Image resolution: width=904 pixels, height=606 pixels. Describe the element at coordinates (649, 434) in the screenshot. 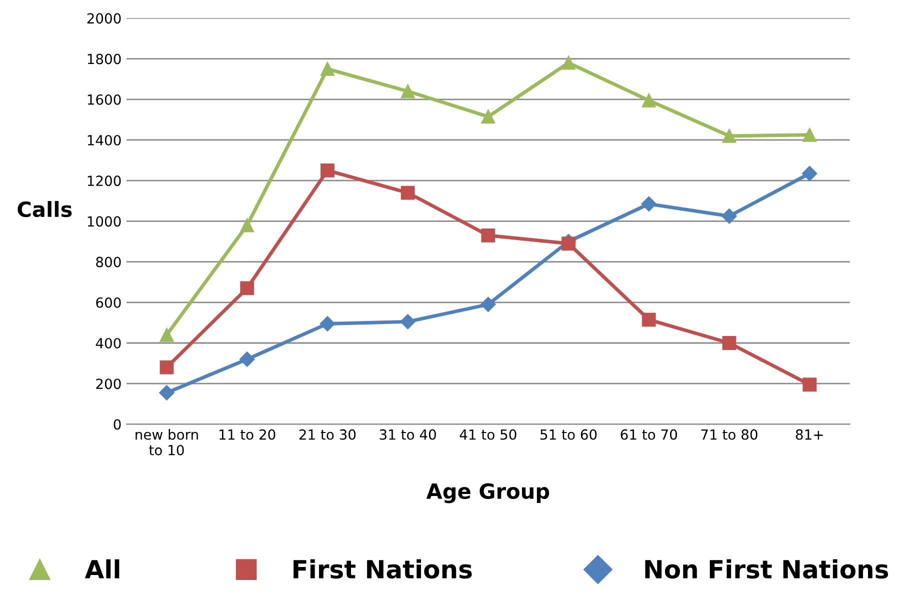

I see `x-tick-label: 61 to 70` at that location.